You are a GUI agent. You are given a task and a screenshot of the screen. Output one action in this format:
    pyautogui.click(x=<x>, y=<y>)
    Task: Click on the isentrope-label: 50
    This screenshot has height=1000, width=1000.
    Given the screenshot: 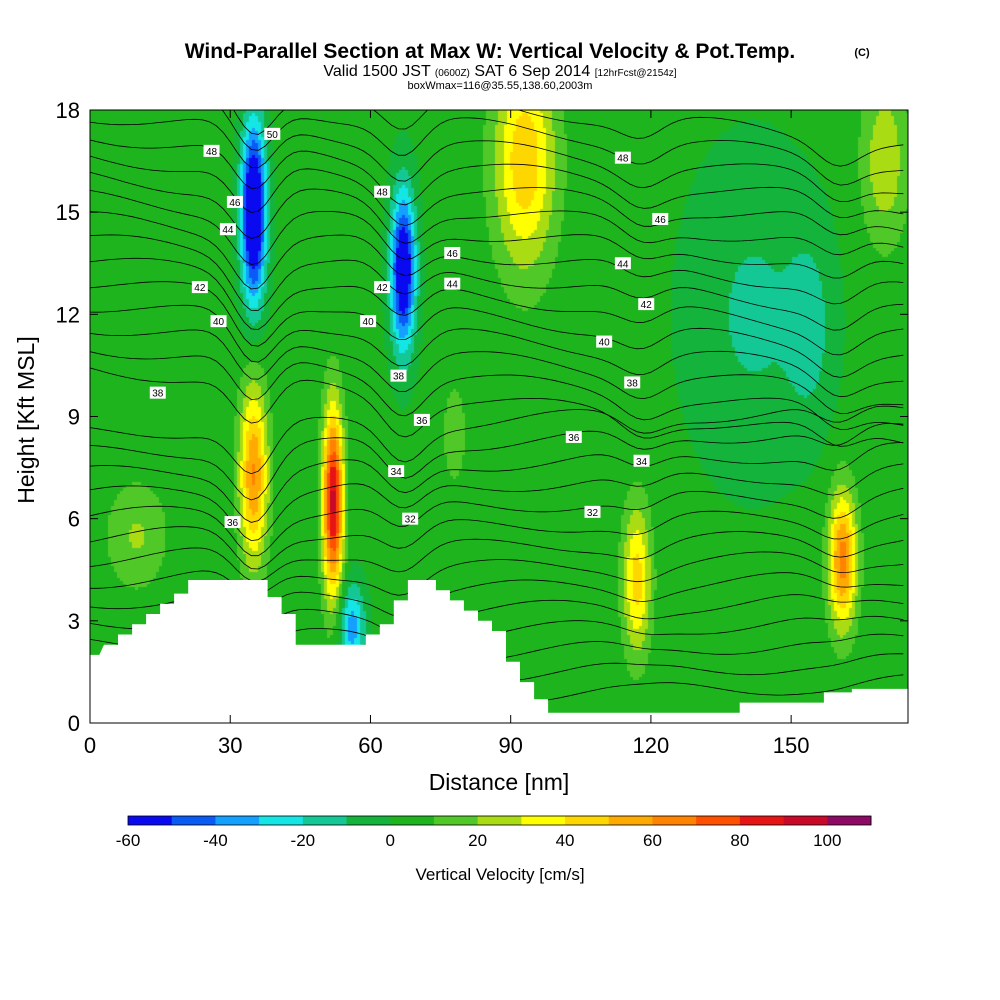 What is the action you would take?
    pyautogui.click(x=272, y=134)
    